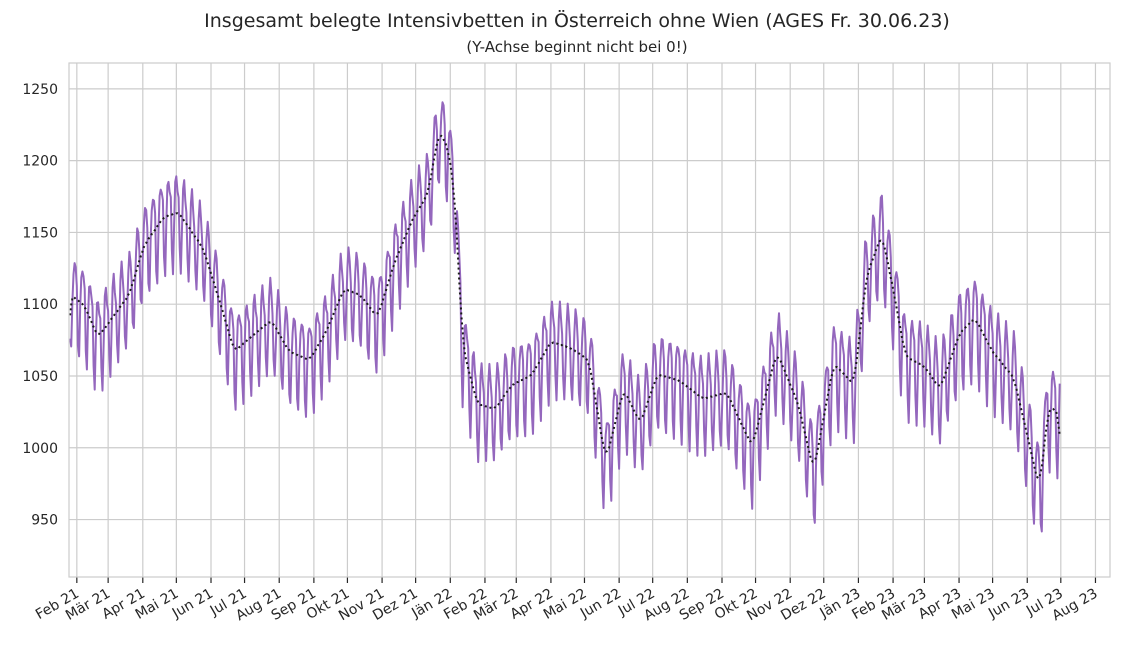 The image size is (1122, 651). I want to click on y-tick-label: 1250, so click(40, 90).